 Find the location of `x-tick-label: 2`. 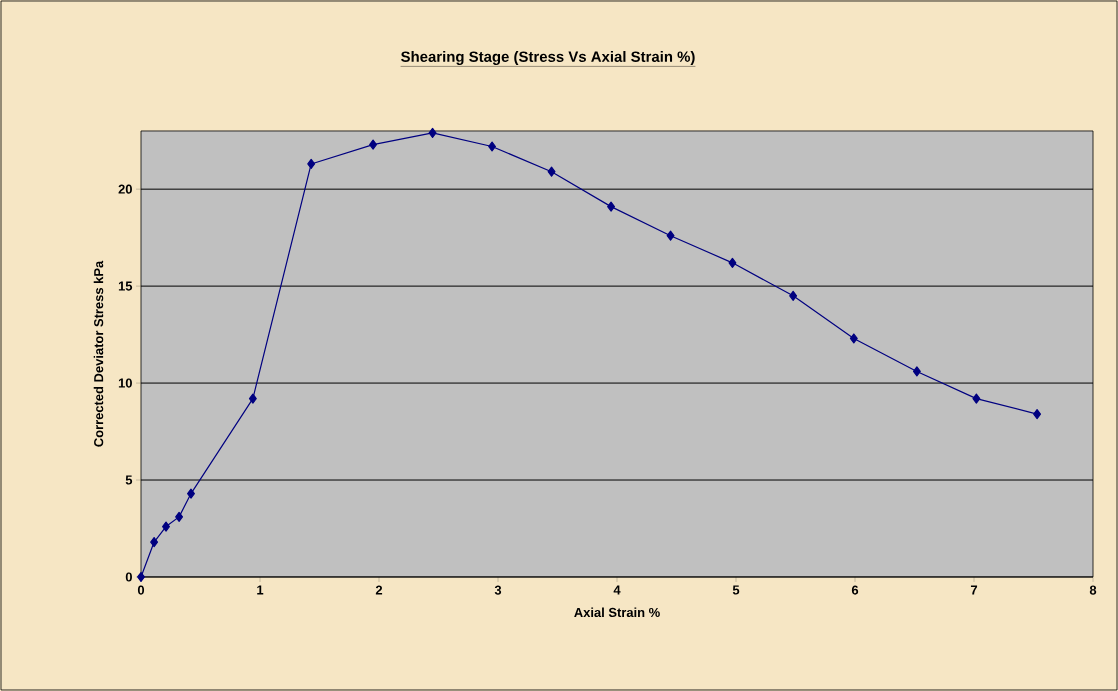

x-tick-label: 2 is located at coordinates (379, 590).